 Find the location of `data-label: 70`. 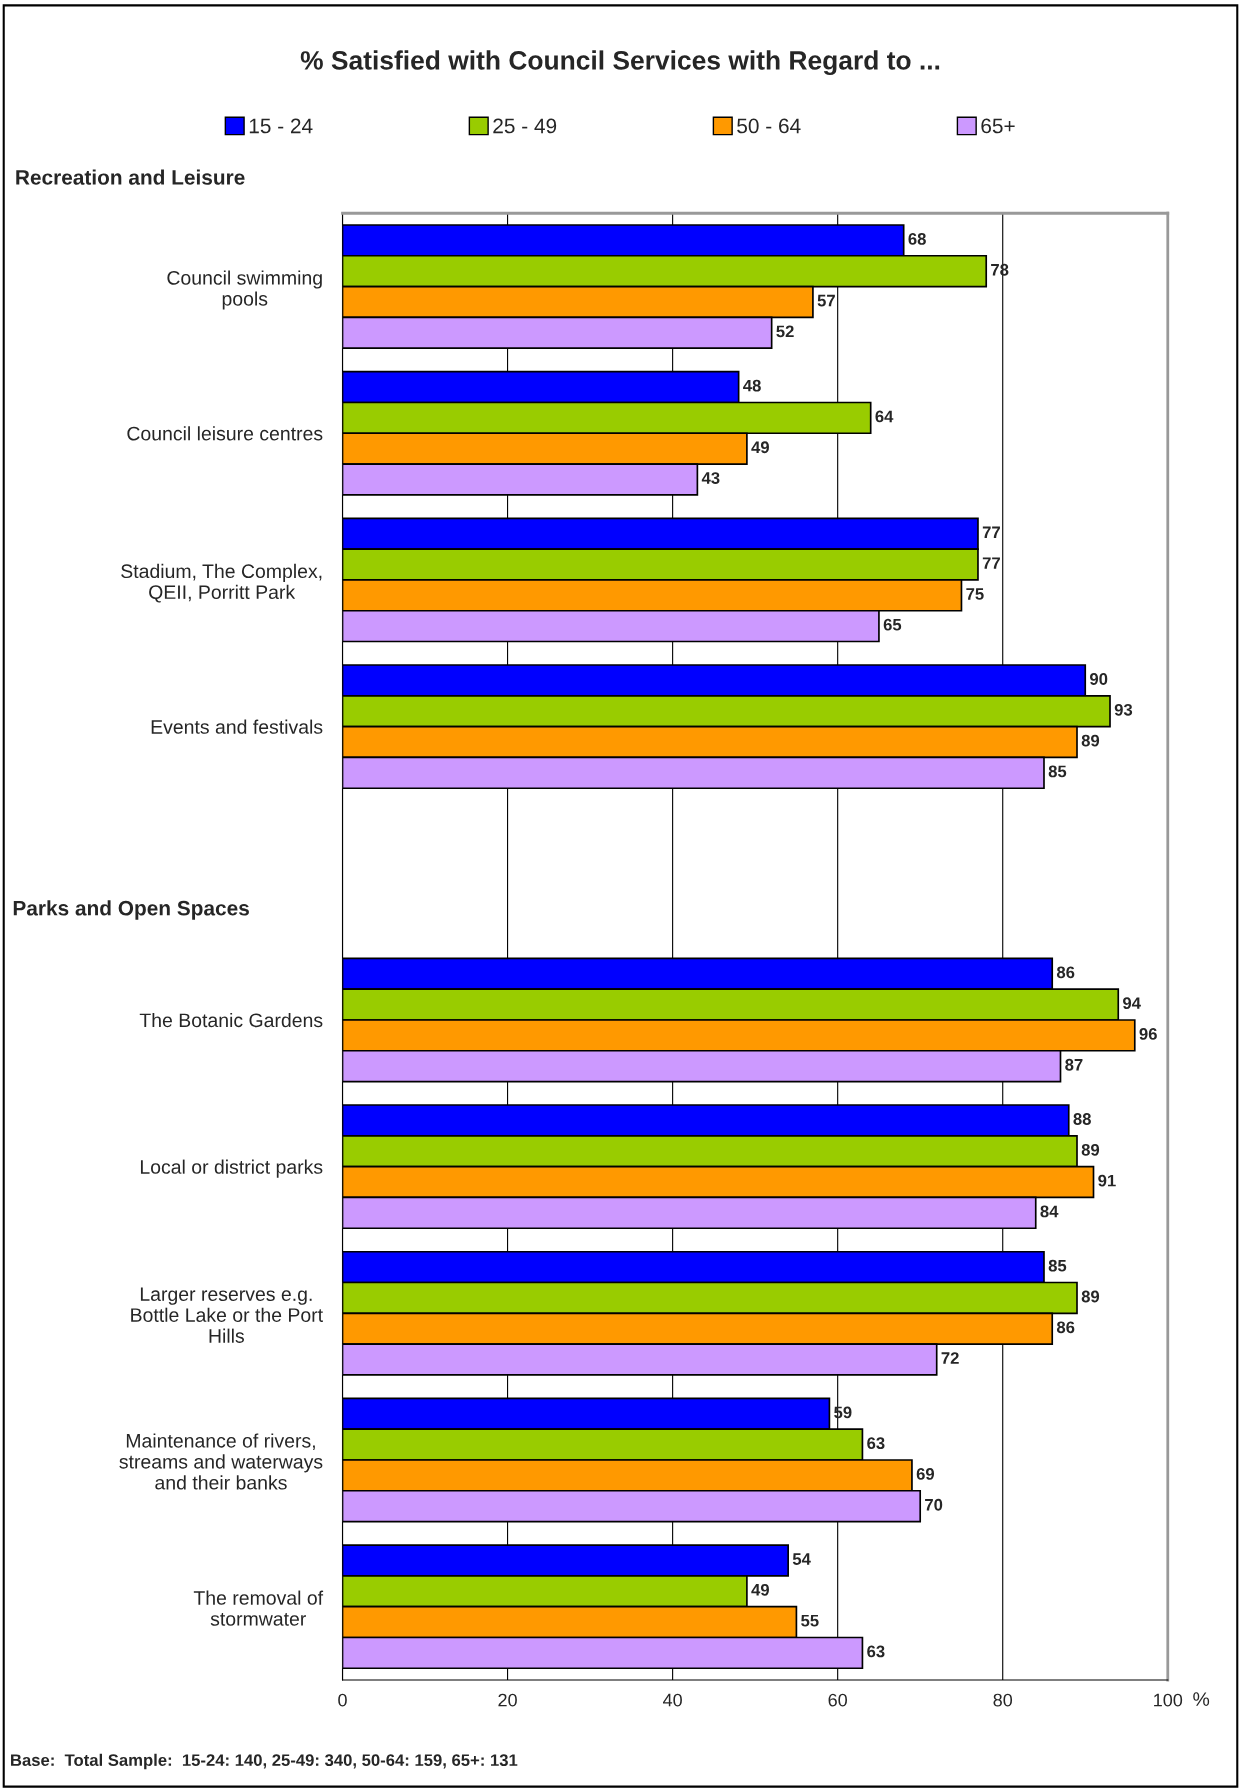

data-label: 70 is located at coordinates (934, 1504).